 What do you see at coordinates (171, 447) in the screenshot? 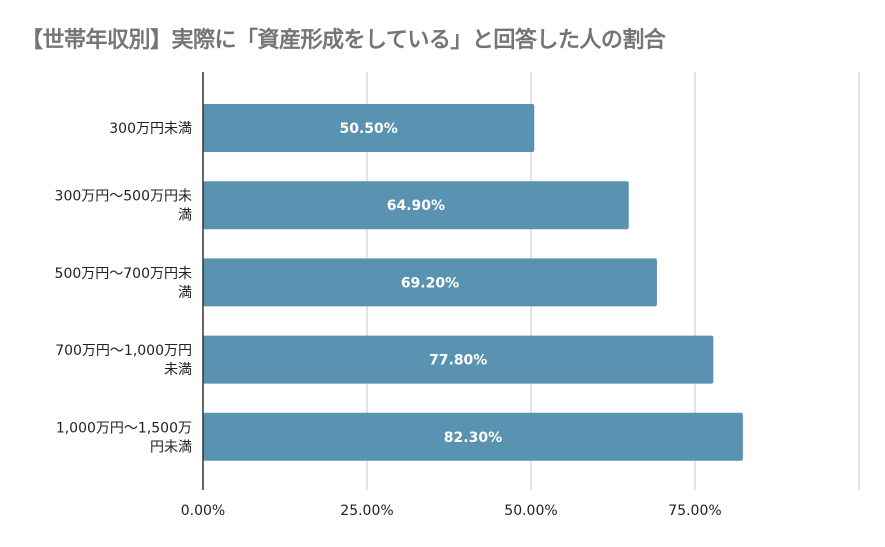
I see `category-label: 円未満` at bounding box center [171, 447].